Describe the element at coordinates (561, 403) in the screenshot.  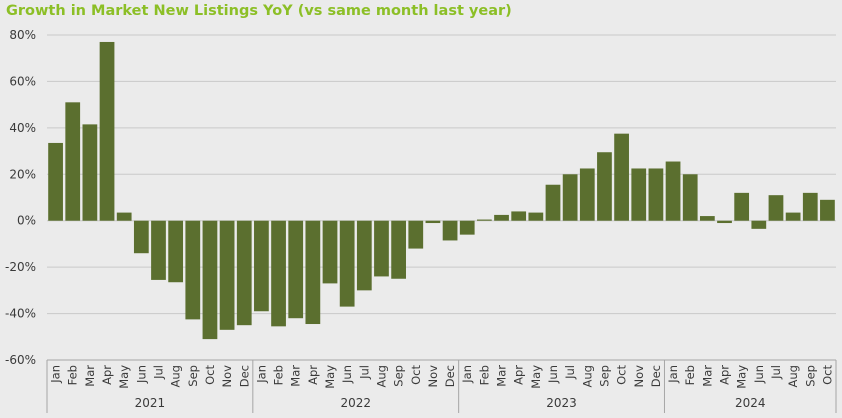
I see `year-label: 2023` at that location.